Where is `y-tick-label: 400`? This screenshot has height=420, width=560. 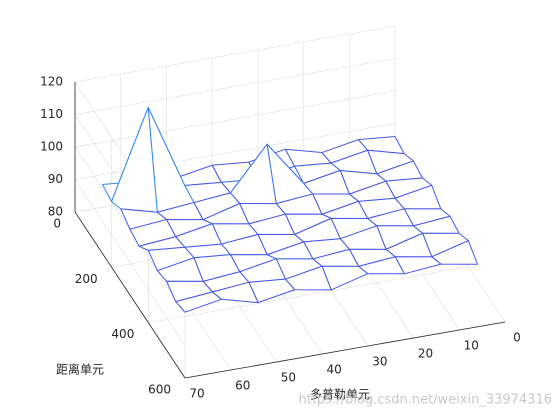
y-tick-label: 400 is located at coordinates (122, 334).